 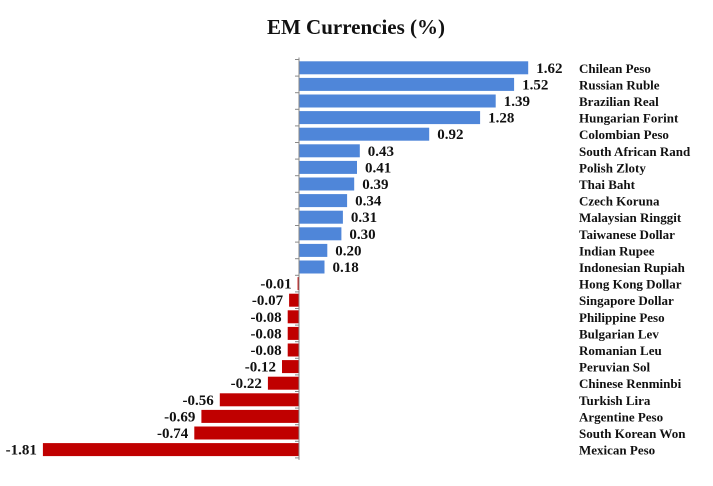 I want to click on category-label-6: Polish Zloty, so click(x=612, y=167).